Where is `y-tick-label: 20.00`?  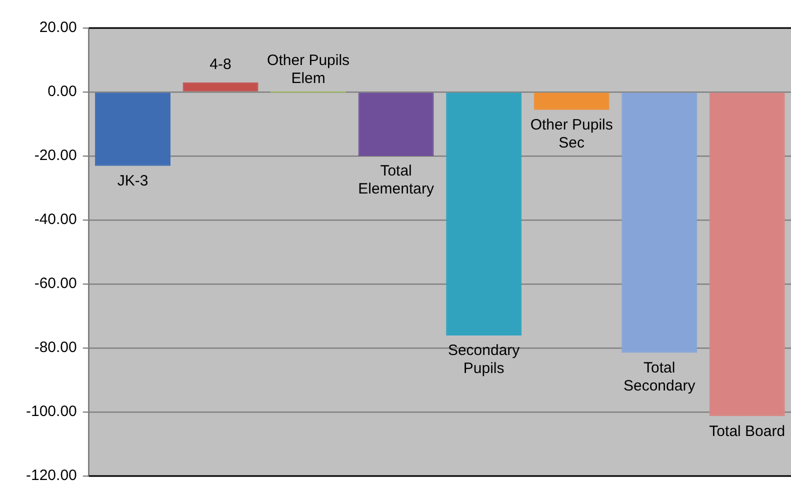 y-tick-label: 20.00 is located at coordinates (58, 27).